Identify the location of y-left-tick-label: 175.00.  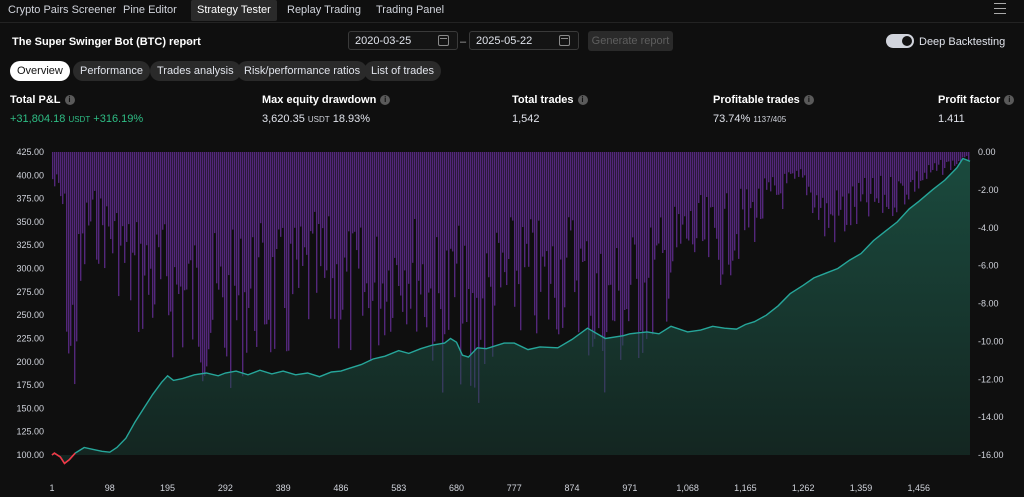
(30, 385).